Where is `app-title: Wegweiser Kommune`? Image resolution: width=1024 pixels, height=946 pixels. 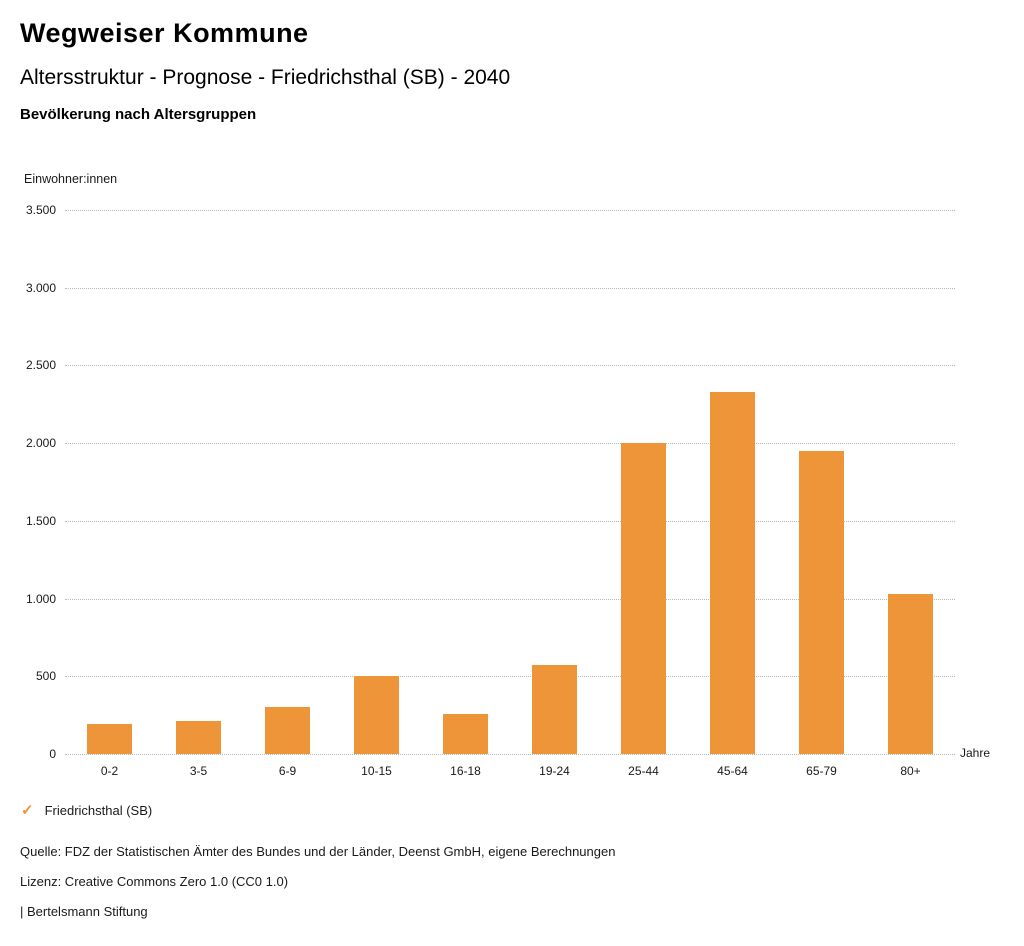 app-title: Wegweiser Kommune is located at coordinates (164, 33).